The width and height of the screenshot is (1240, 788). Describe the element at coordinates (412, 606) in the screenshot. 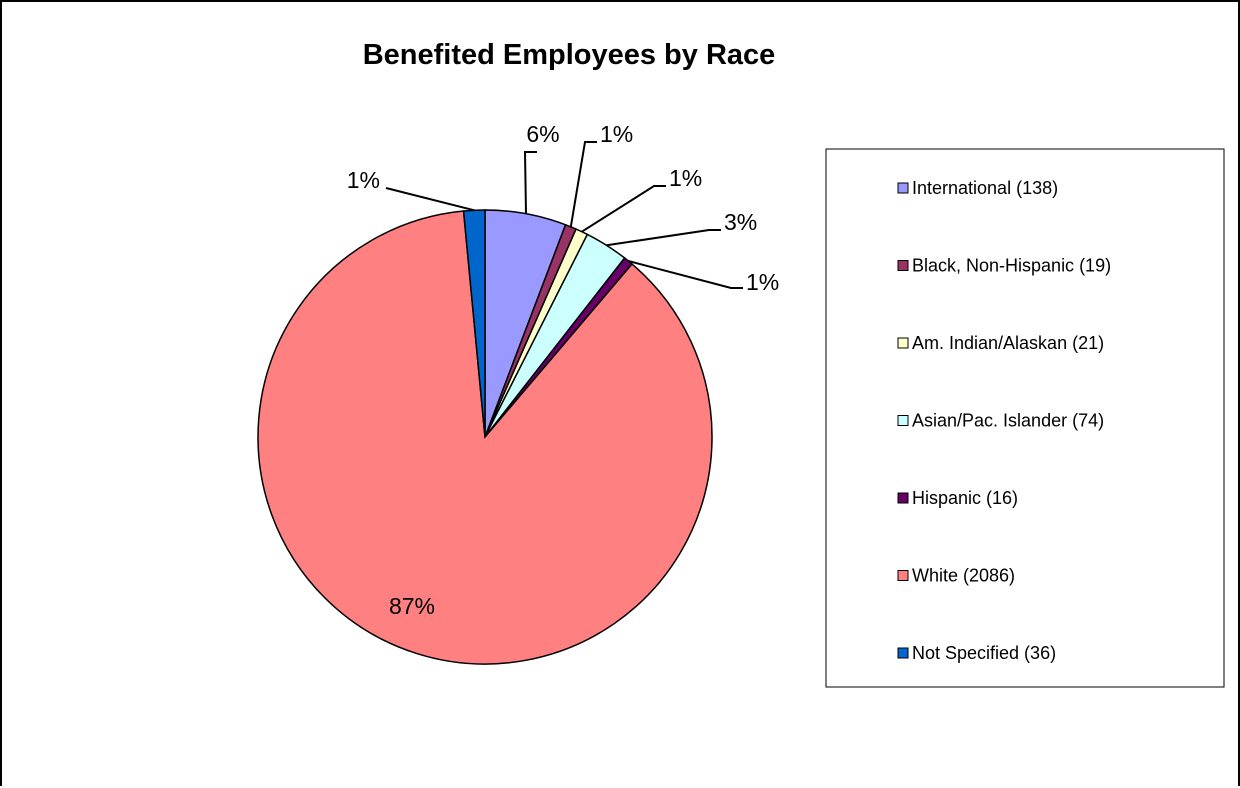

I see `pct-label-6: 87%` at that location.